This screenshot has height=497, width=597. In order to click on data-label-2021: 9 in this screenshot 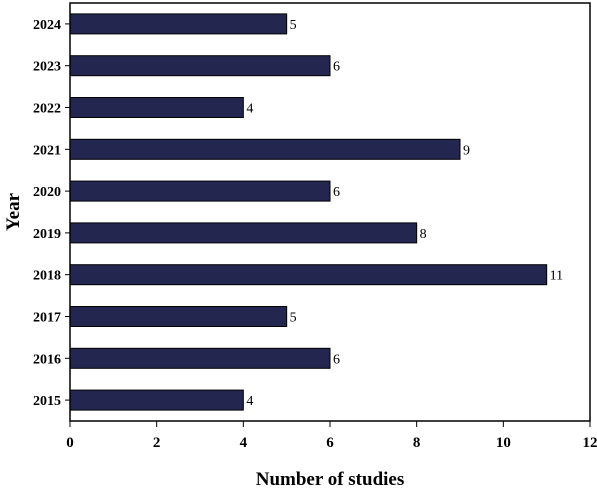, I will do `click(466, 150)`.